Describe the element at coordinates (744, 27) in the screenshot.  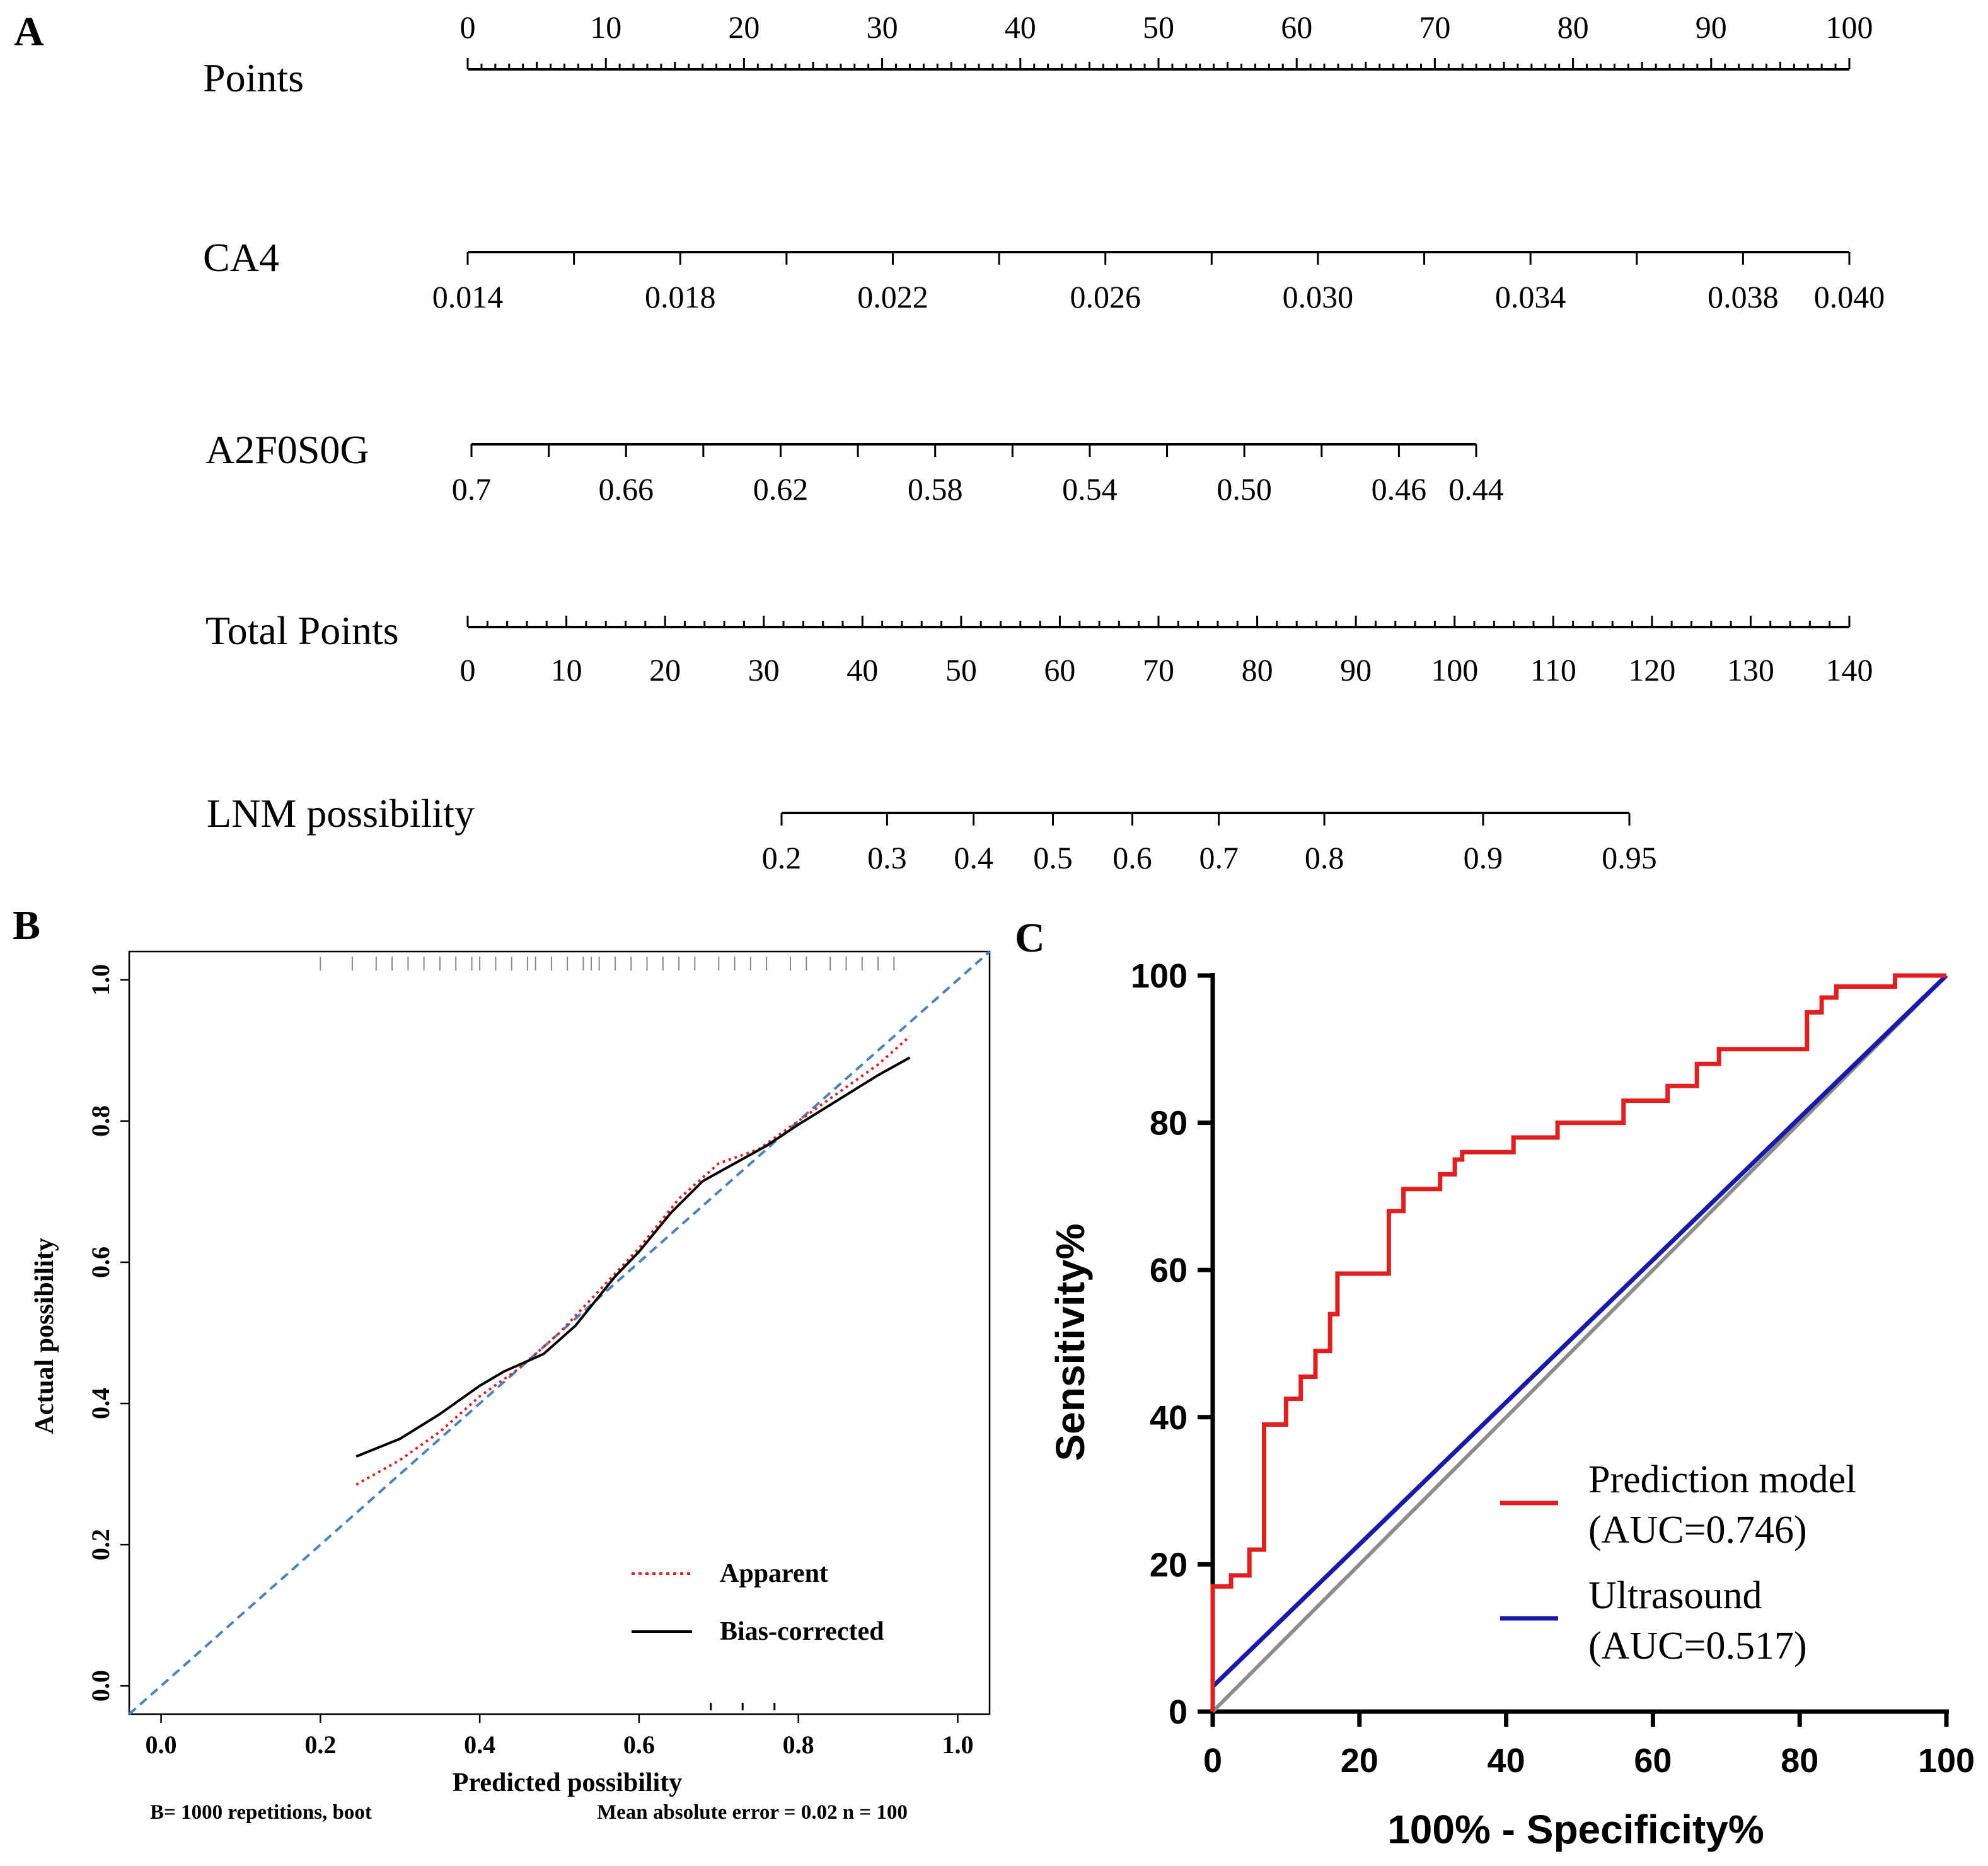
I see `points-tick-label: 20` at that location.